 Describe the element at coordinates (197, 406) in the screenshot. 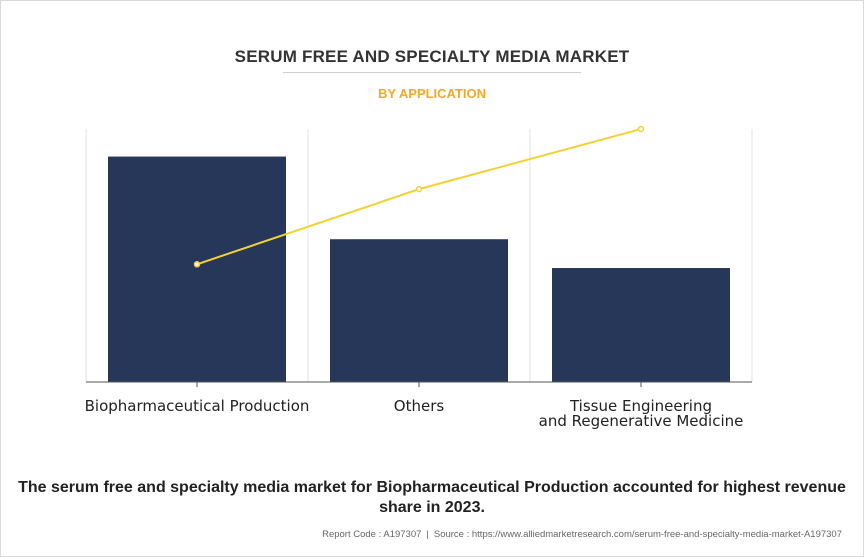

I see `x-tick-label: Biopharmaceutical Production` at that location.